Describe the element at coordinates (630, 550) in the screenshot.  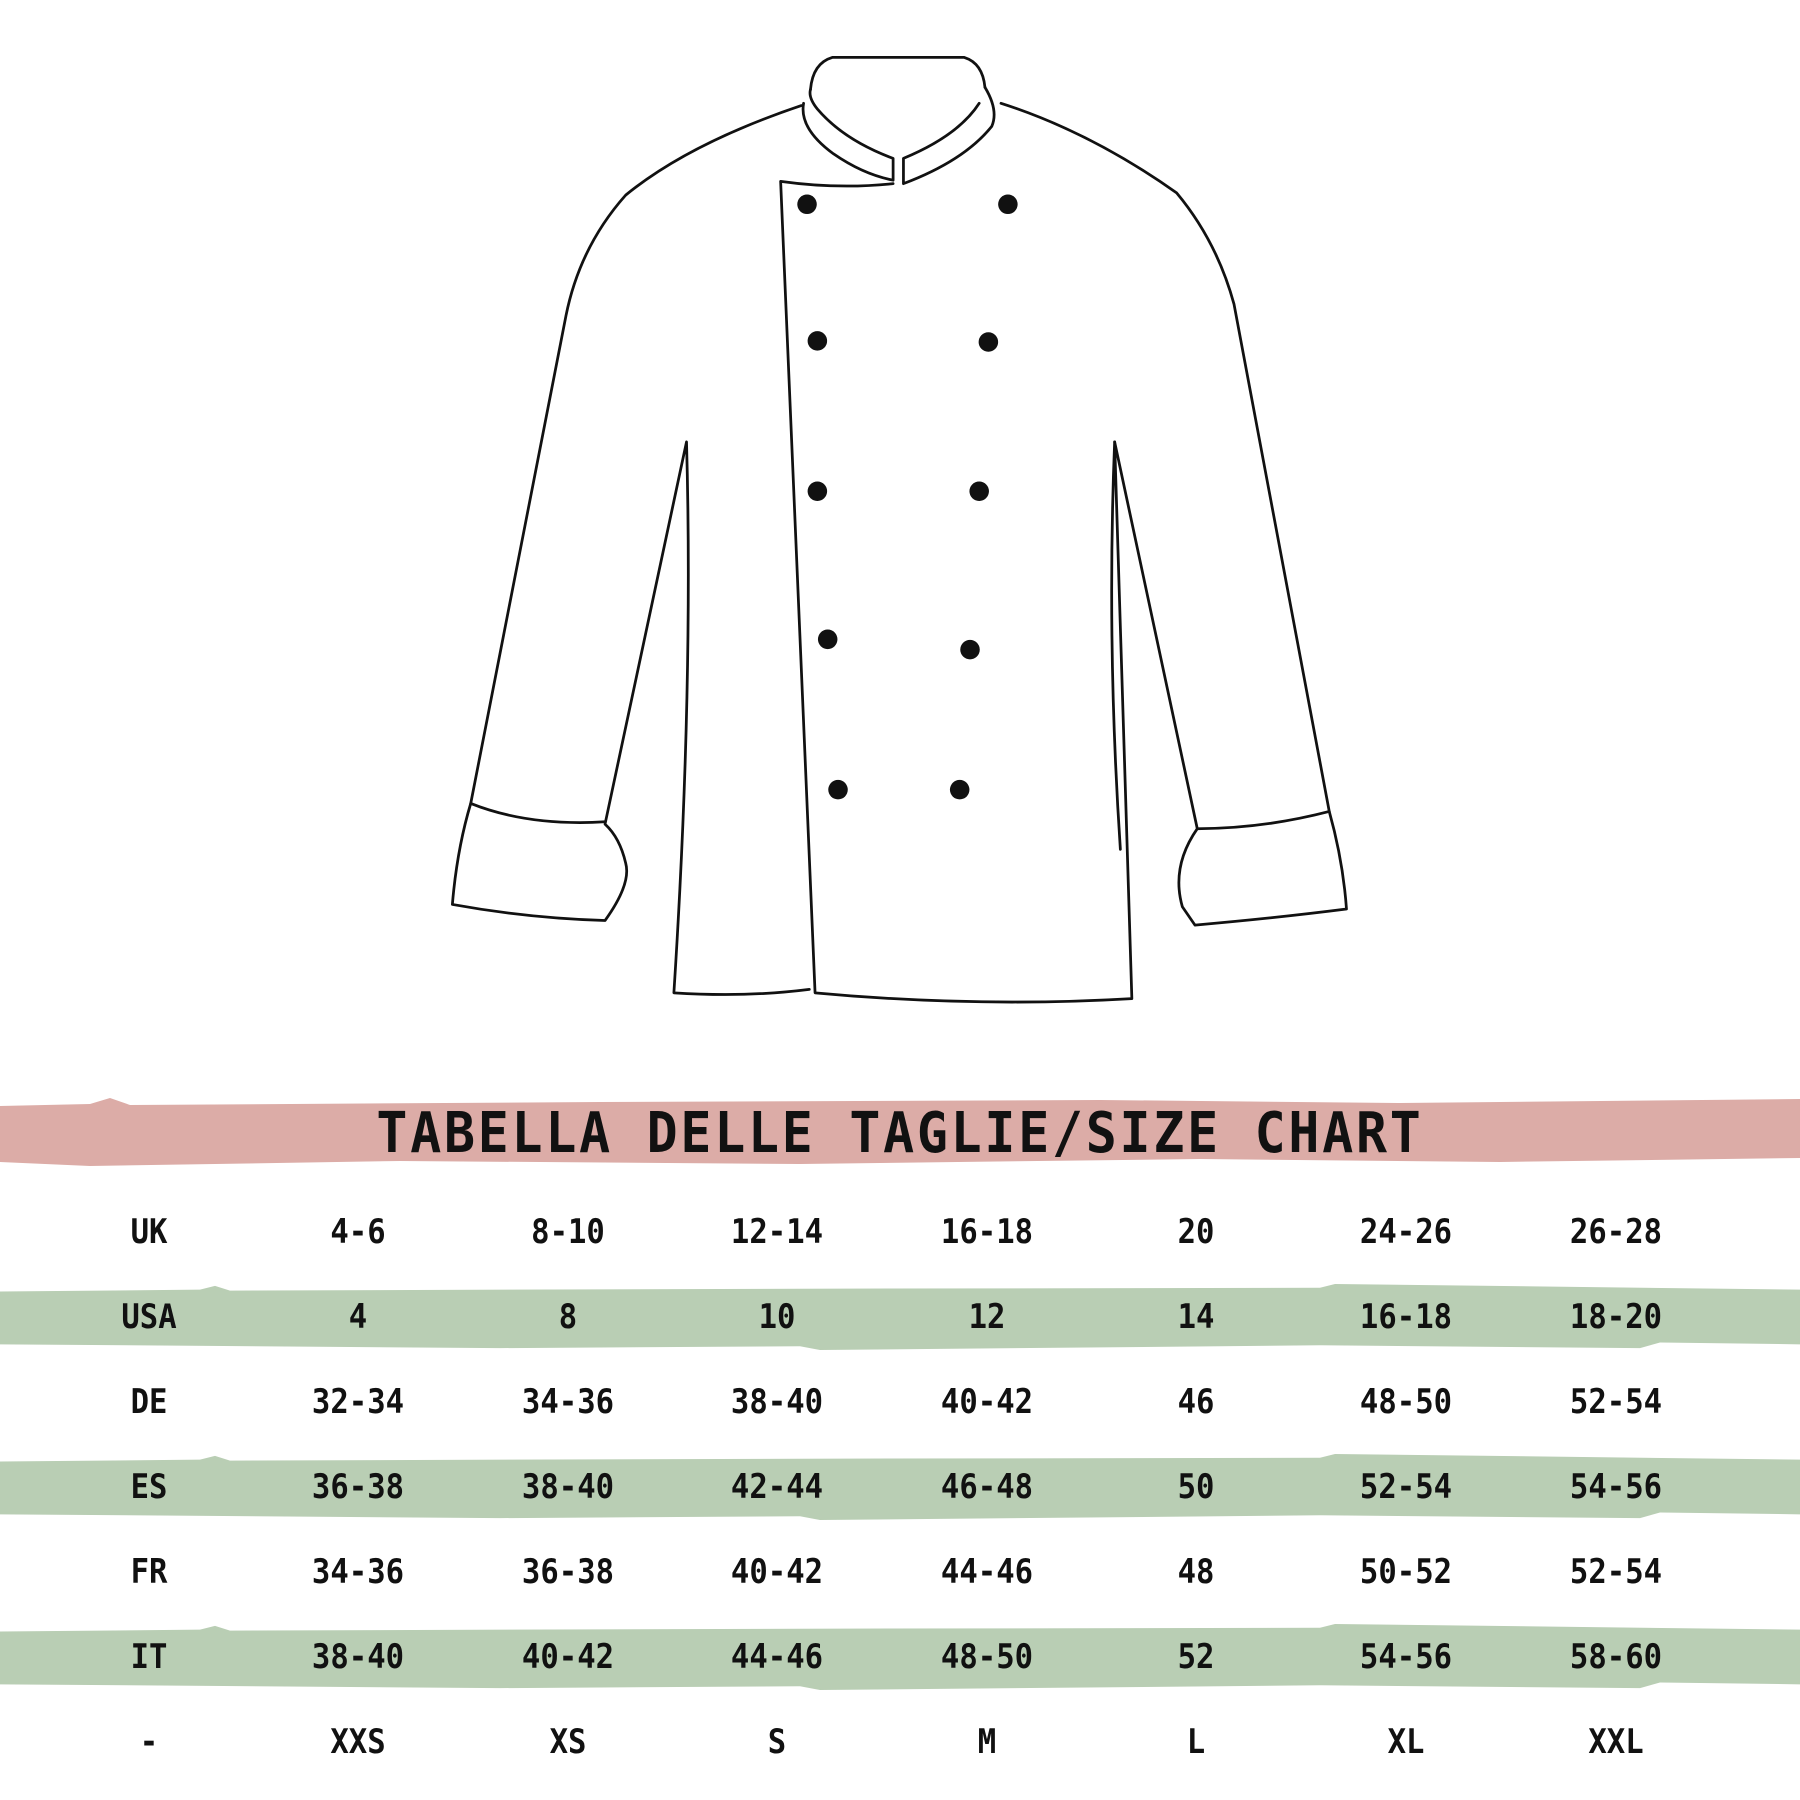
I see `jacket-left-body` at that location.